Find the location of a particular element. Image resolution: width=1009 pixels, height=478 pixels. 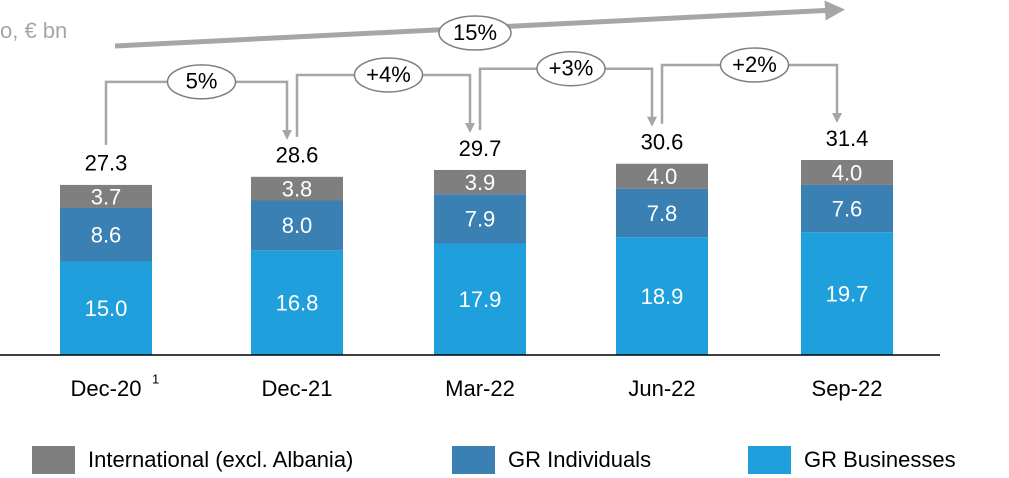

growth-label: 5% is located at coordinates (202, 81).